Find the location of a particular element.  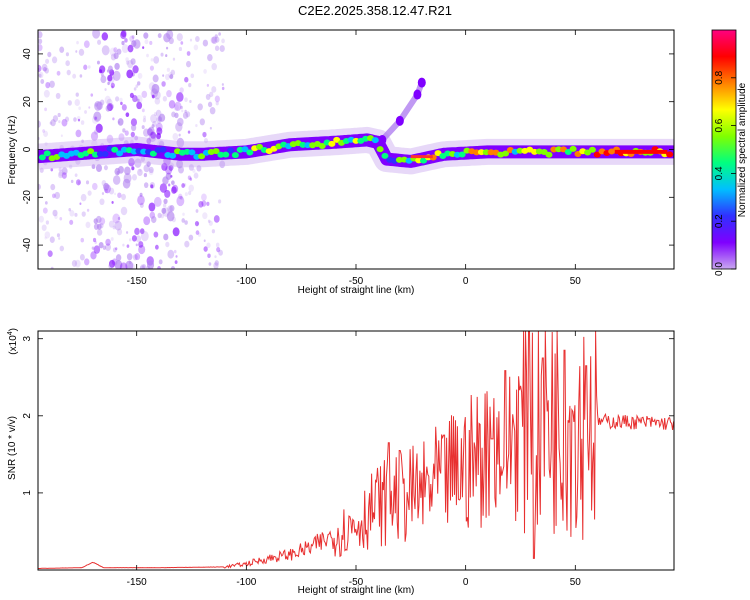

snr-y-tick-label: 1 is located at coordinates (27, 493).